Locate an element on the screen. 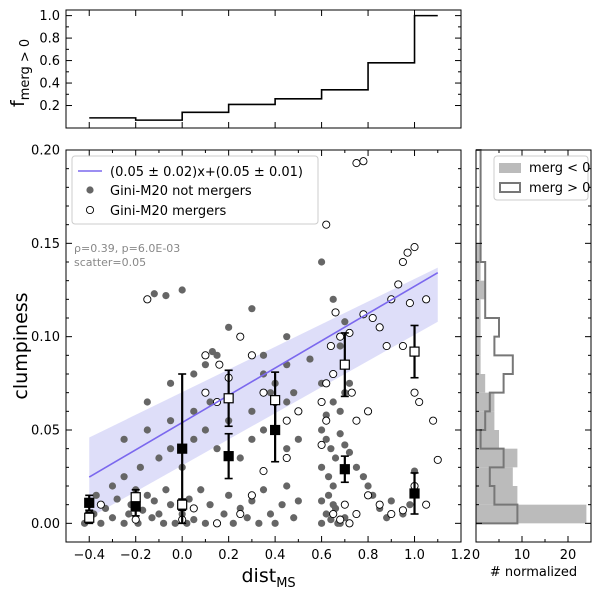  top-ylabel: fmerg > 0 is located at coordinates (20, 73).